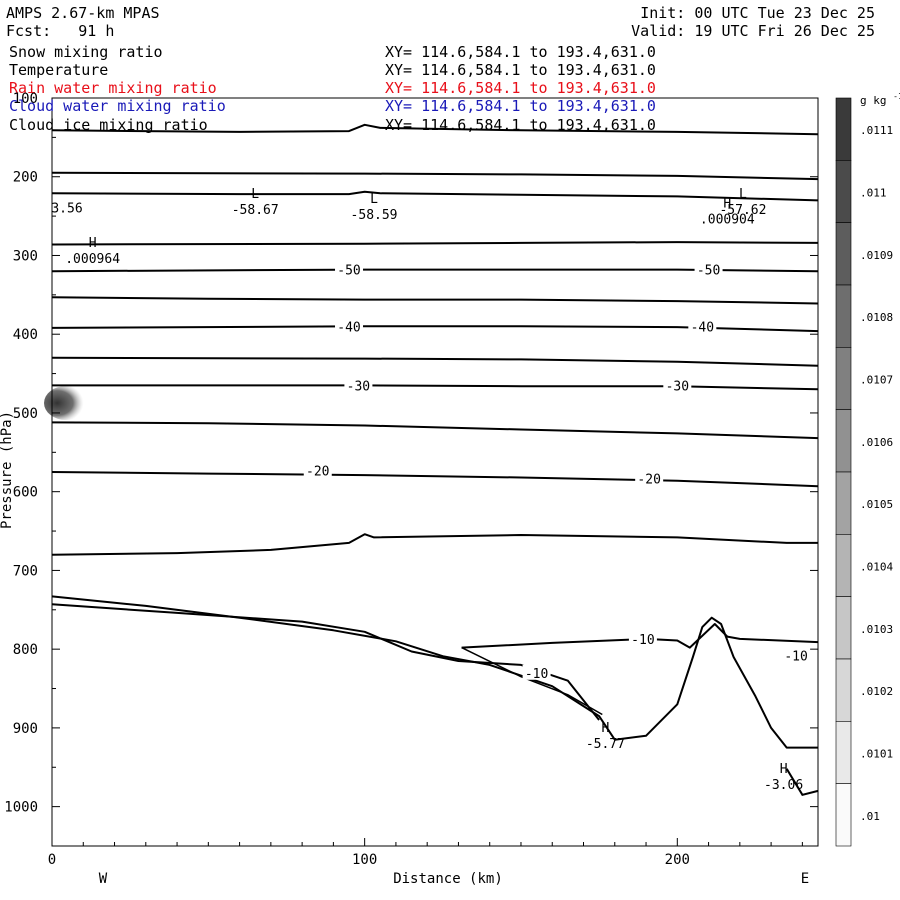 This screenshot has width=900, height=900. Describe the element at coordinates (753, 31) in the screenshot. I see `valid-time: Valid: 19 UTC Fri 26 Dec 25` at that location.